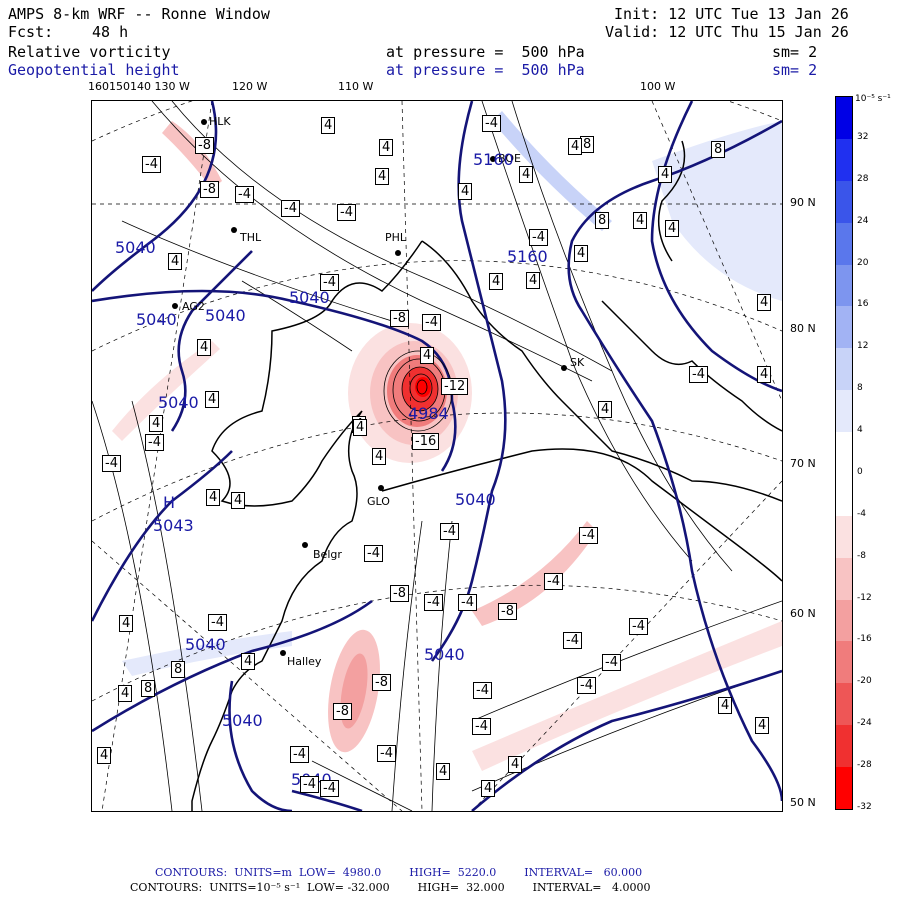 The height and width of the screenshot is (900, 900). Describe the element at coordinates (220, 121) in the screenshot. I see `station-label: HLK` at that location.